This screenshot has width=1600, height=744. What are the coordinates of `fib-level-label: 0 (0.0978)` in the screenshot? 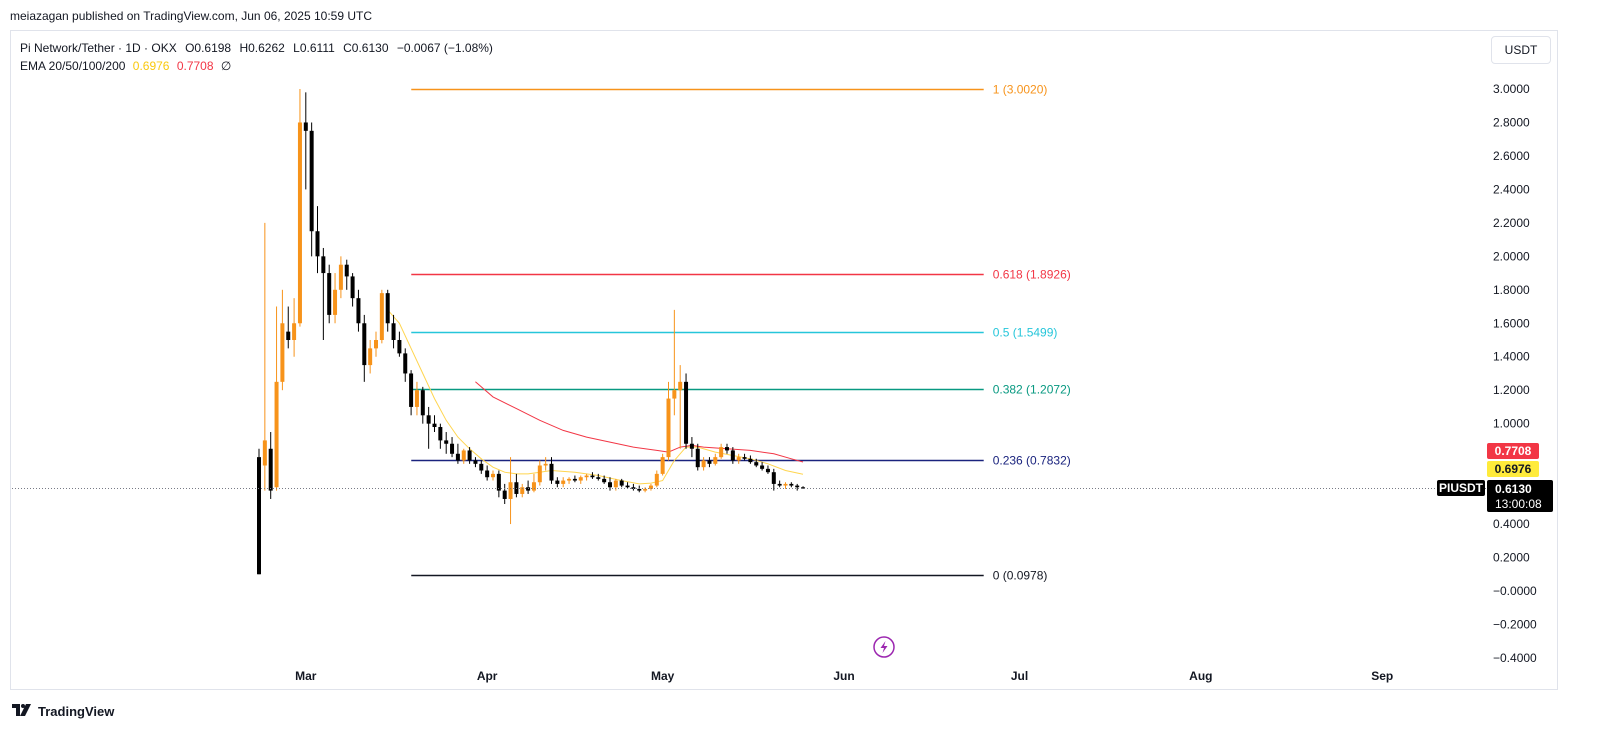 It's located at (1020, 576).